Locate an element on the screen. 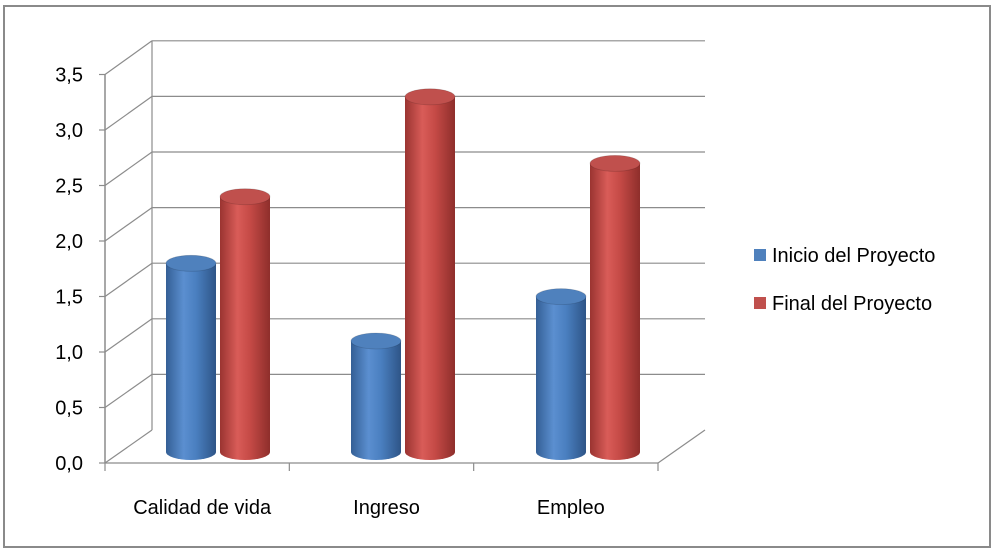 The width and height of the screenshot is (997, 554). y-axis-tick-labels: 0,0 0,5 1,0 1,5 2,0 2,5 3,0 3,5 is located at coordinates (69, 270).